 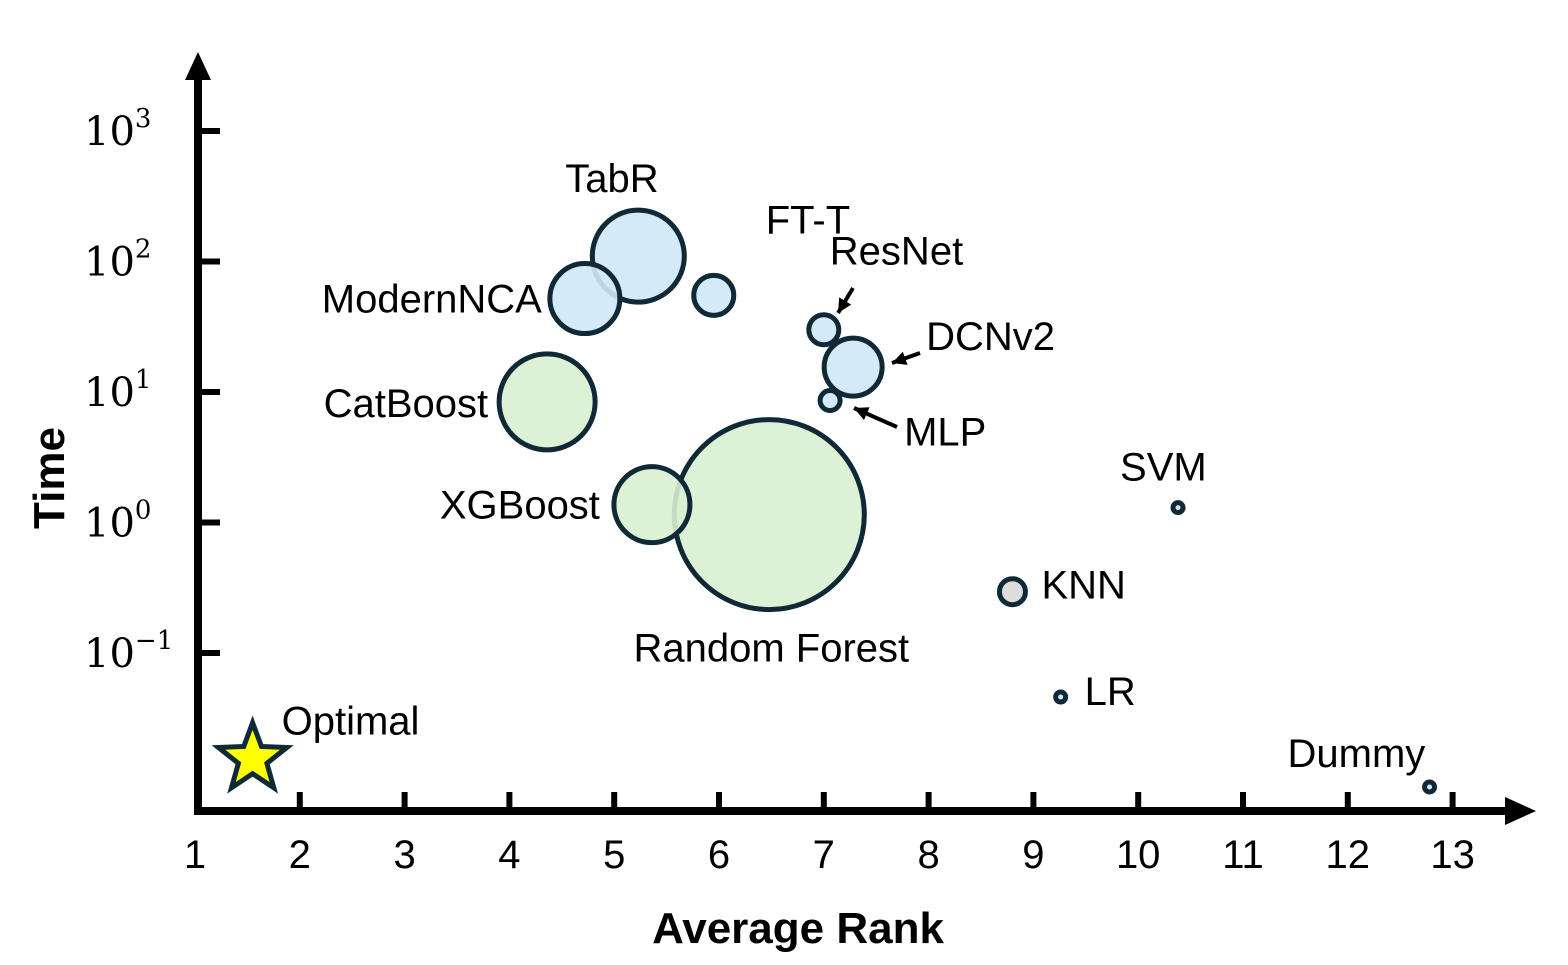 What do you see at coordinates (198, 66) in the screenshot?
I see `y-axis-arrowhead` at bounding box center [198, 66].